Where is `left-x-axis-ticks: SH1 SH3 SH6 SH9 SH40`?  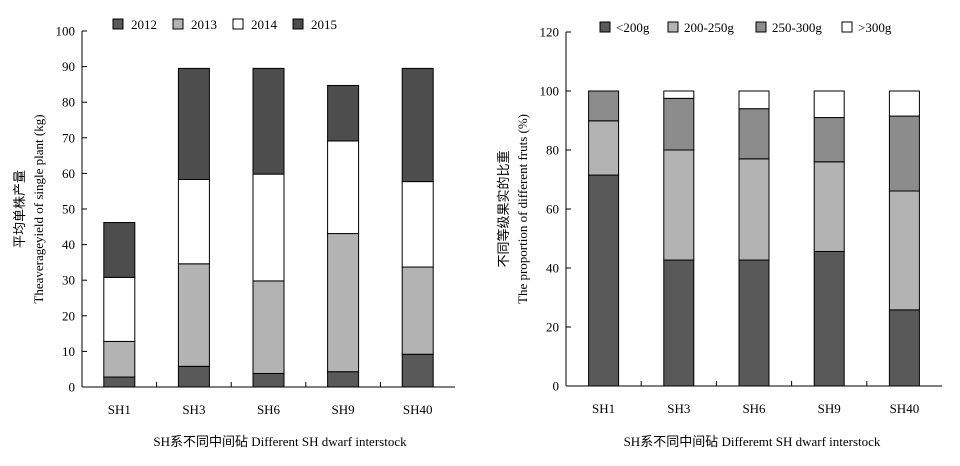 left-x-axis-ticks: SH1 SH3 SH6 SH9 SH40 is located at coordinates (270, 399).